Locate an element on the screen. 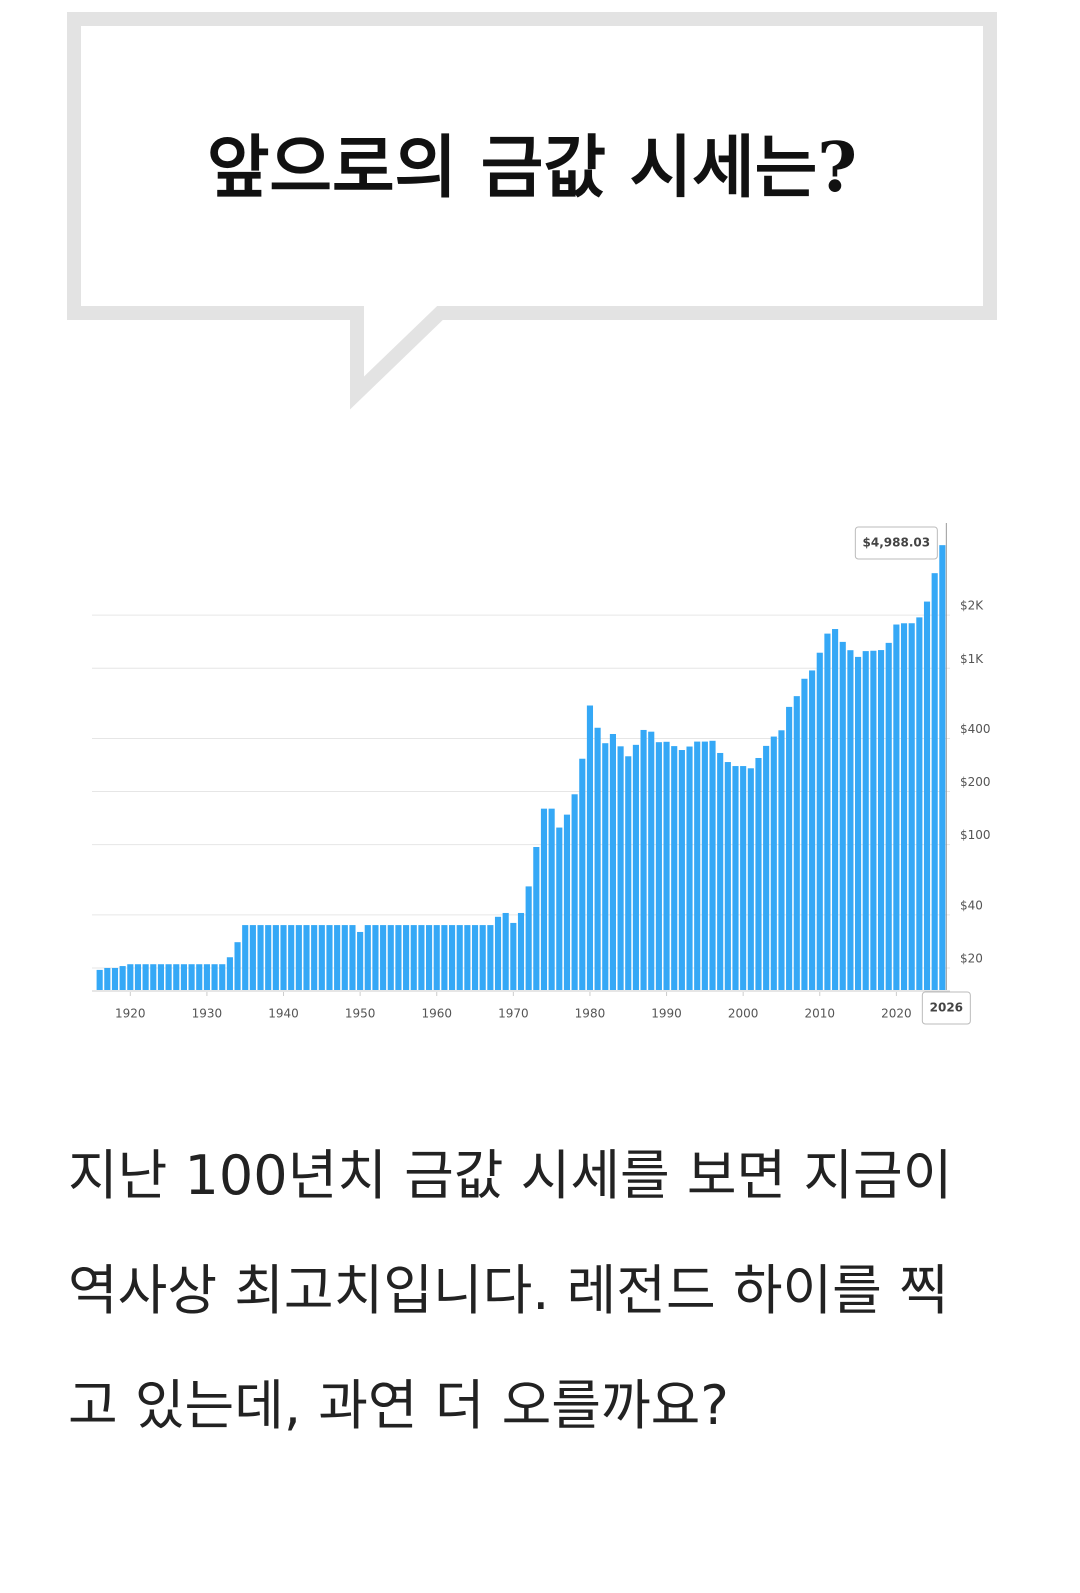 This screenshot has height=1593, width=1080. y-tick-label: $400 is located at coordinates (975, 729).